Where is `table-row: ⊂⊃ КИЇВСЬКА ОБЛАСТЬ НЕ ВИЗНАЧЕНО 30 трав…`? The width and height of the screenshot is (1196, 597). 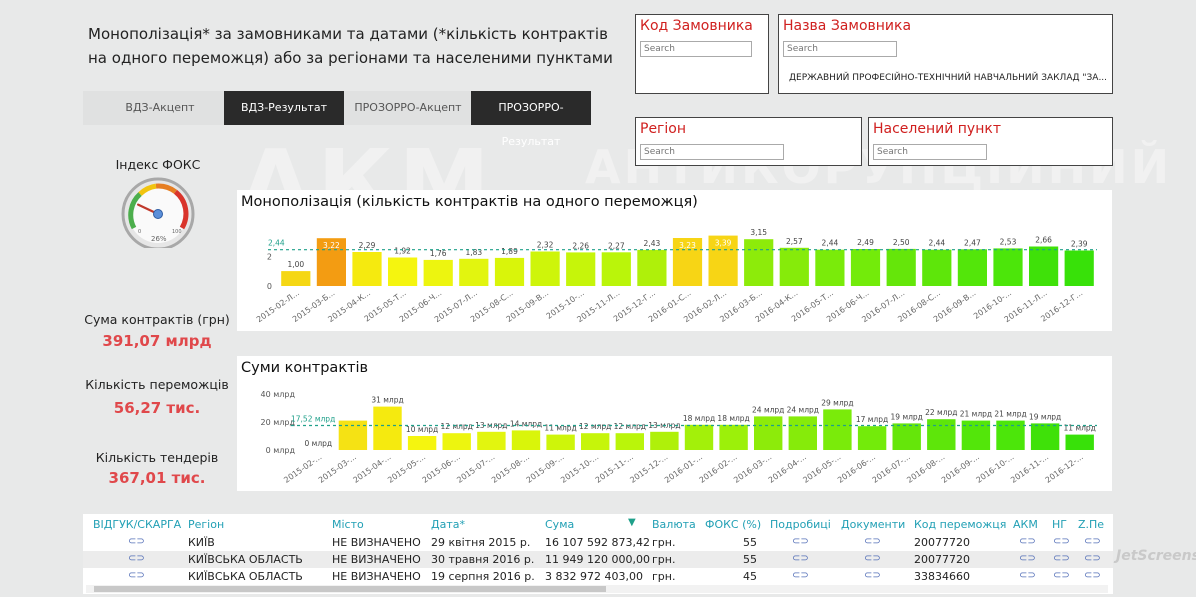 table-row: ⊂⊃ КИЇВСЬКА ОБЛАСТЬ НЕ ВИЗНАЧЕНО 30 трав… is located at coordinates (598, 559).